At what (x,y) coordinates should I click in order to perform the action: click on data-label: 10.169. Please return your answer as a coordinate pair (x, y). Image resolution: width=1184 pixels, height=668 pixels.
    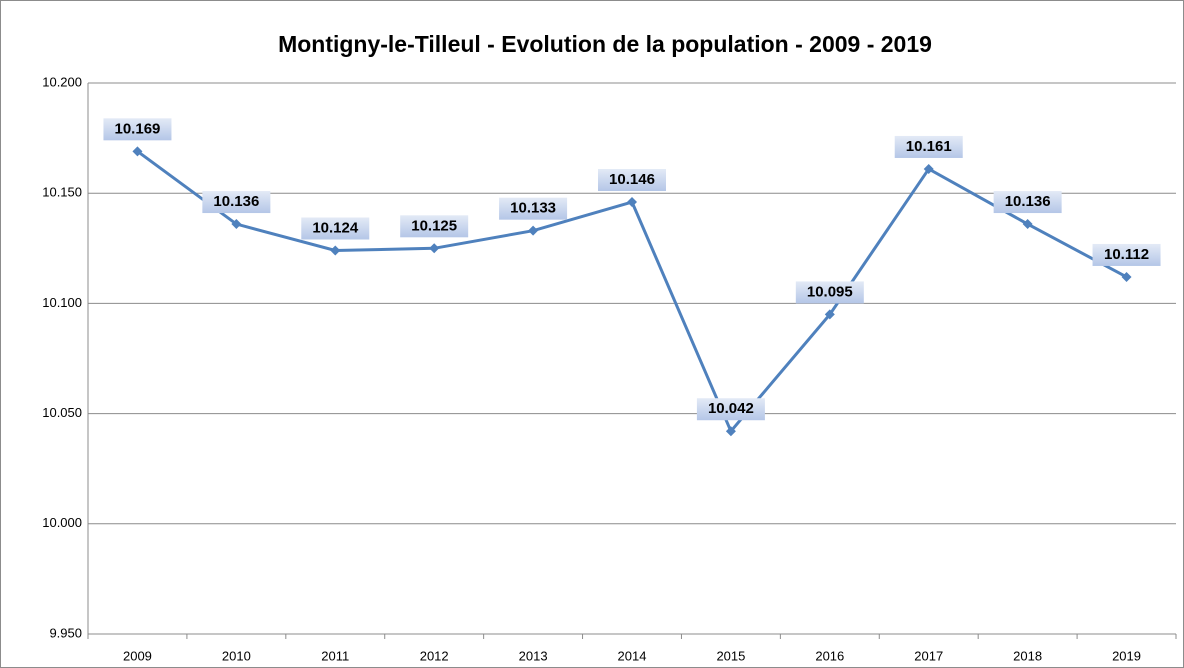
    Looking at the image, I should click on (138, 128).